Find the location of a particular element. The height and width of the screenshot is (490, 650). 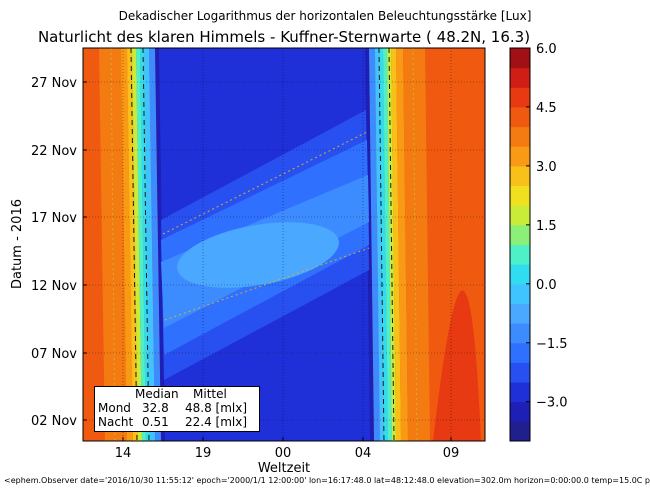

colorbar-tick-label-3: 1.5 is located at coordinates (546, 226).